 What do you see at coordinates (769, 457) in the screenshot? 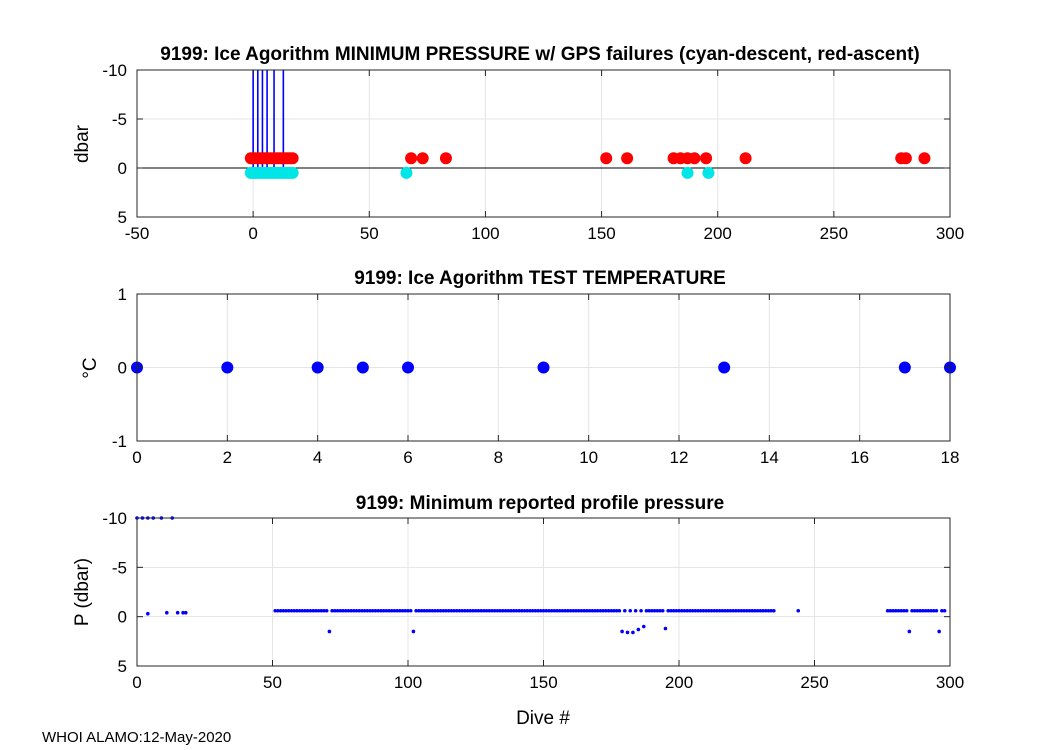
I see `x-tick-label: 14` at bounding box center [769, 457].